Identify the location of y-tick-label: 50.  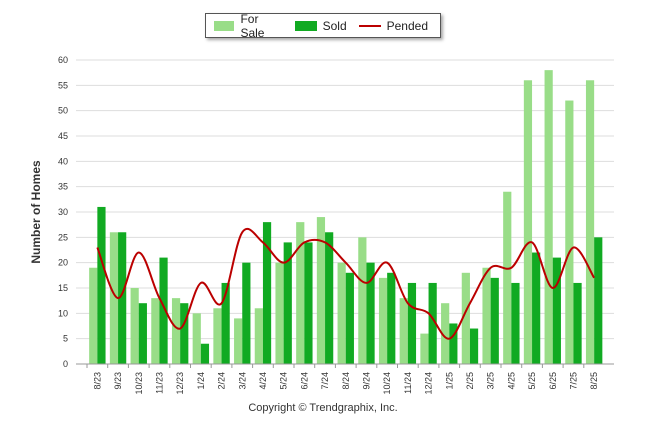
(63, 111).